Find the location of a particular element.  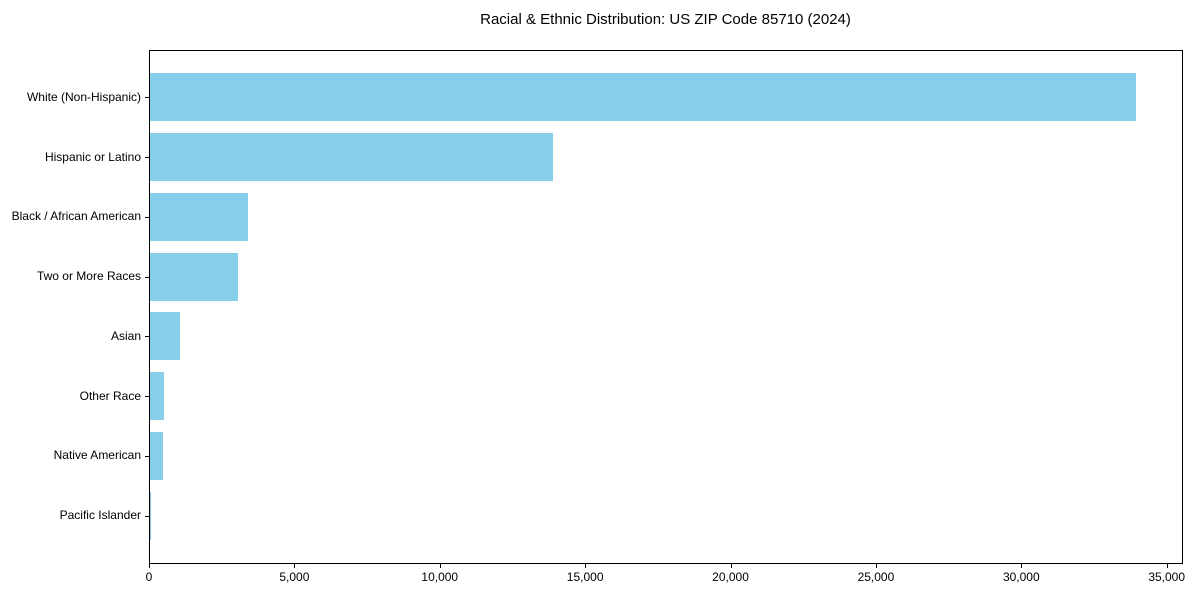

x-tick-label: 10,000 is located at coordinates (440, 577).